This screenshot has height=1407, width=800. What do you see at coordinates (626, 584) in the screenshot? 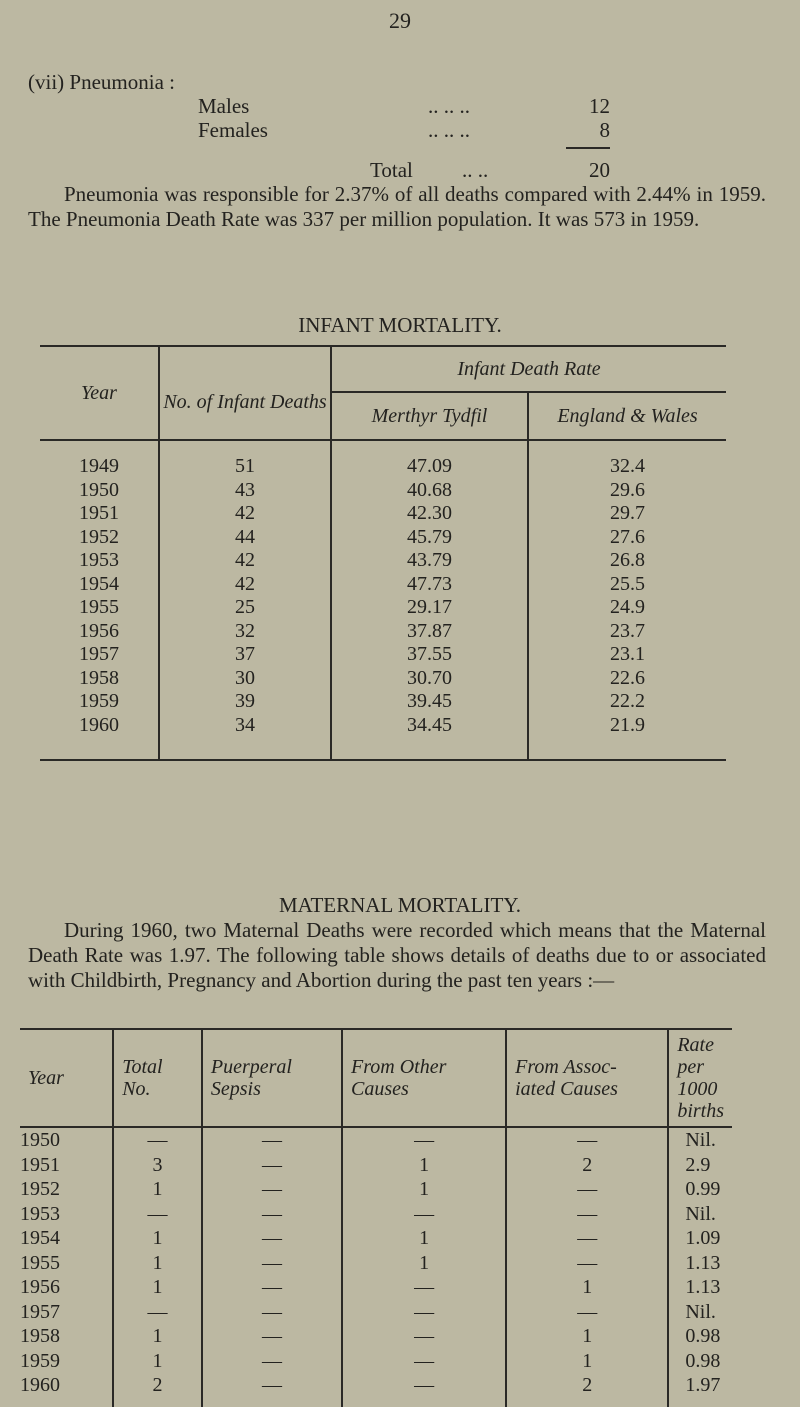
I see `england-rate-cell: 25.5` at bounding box center [626, 584].